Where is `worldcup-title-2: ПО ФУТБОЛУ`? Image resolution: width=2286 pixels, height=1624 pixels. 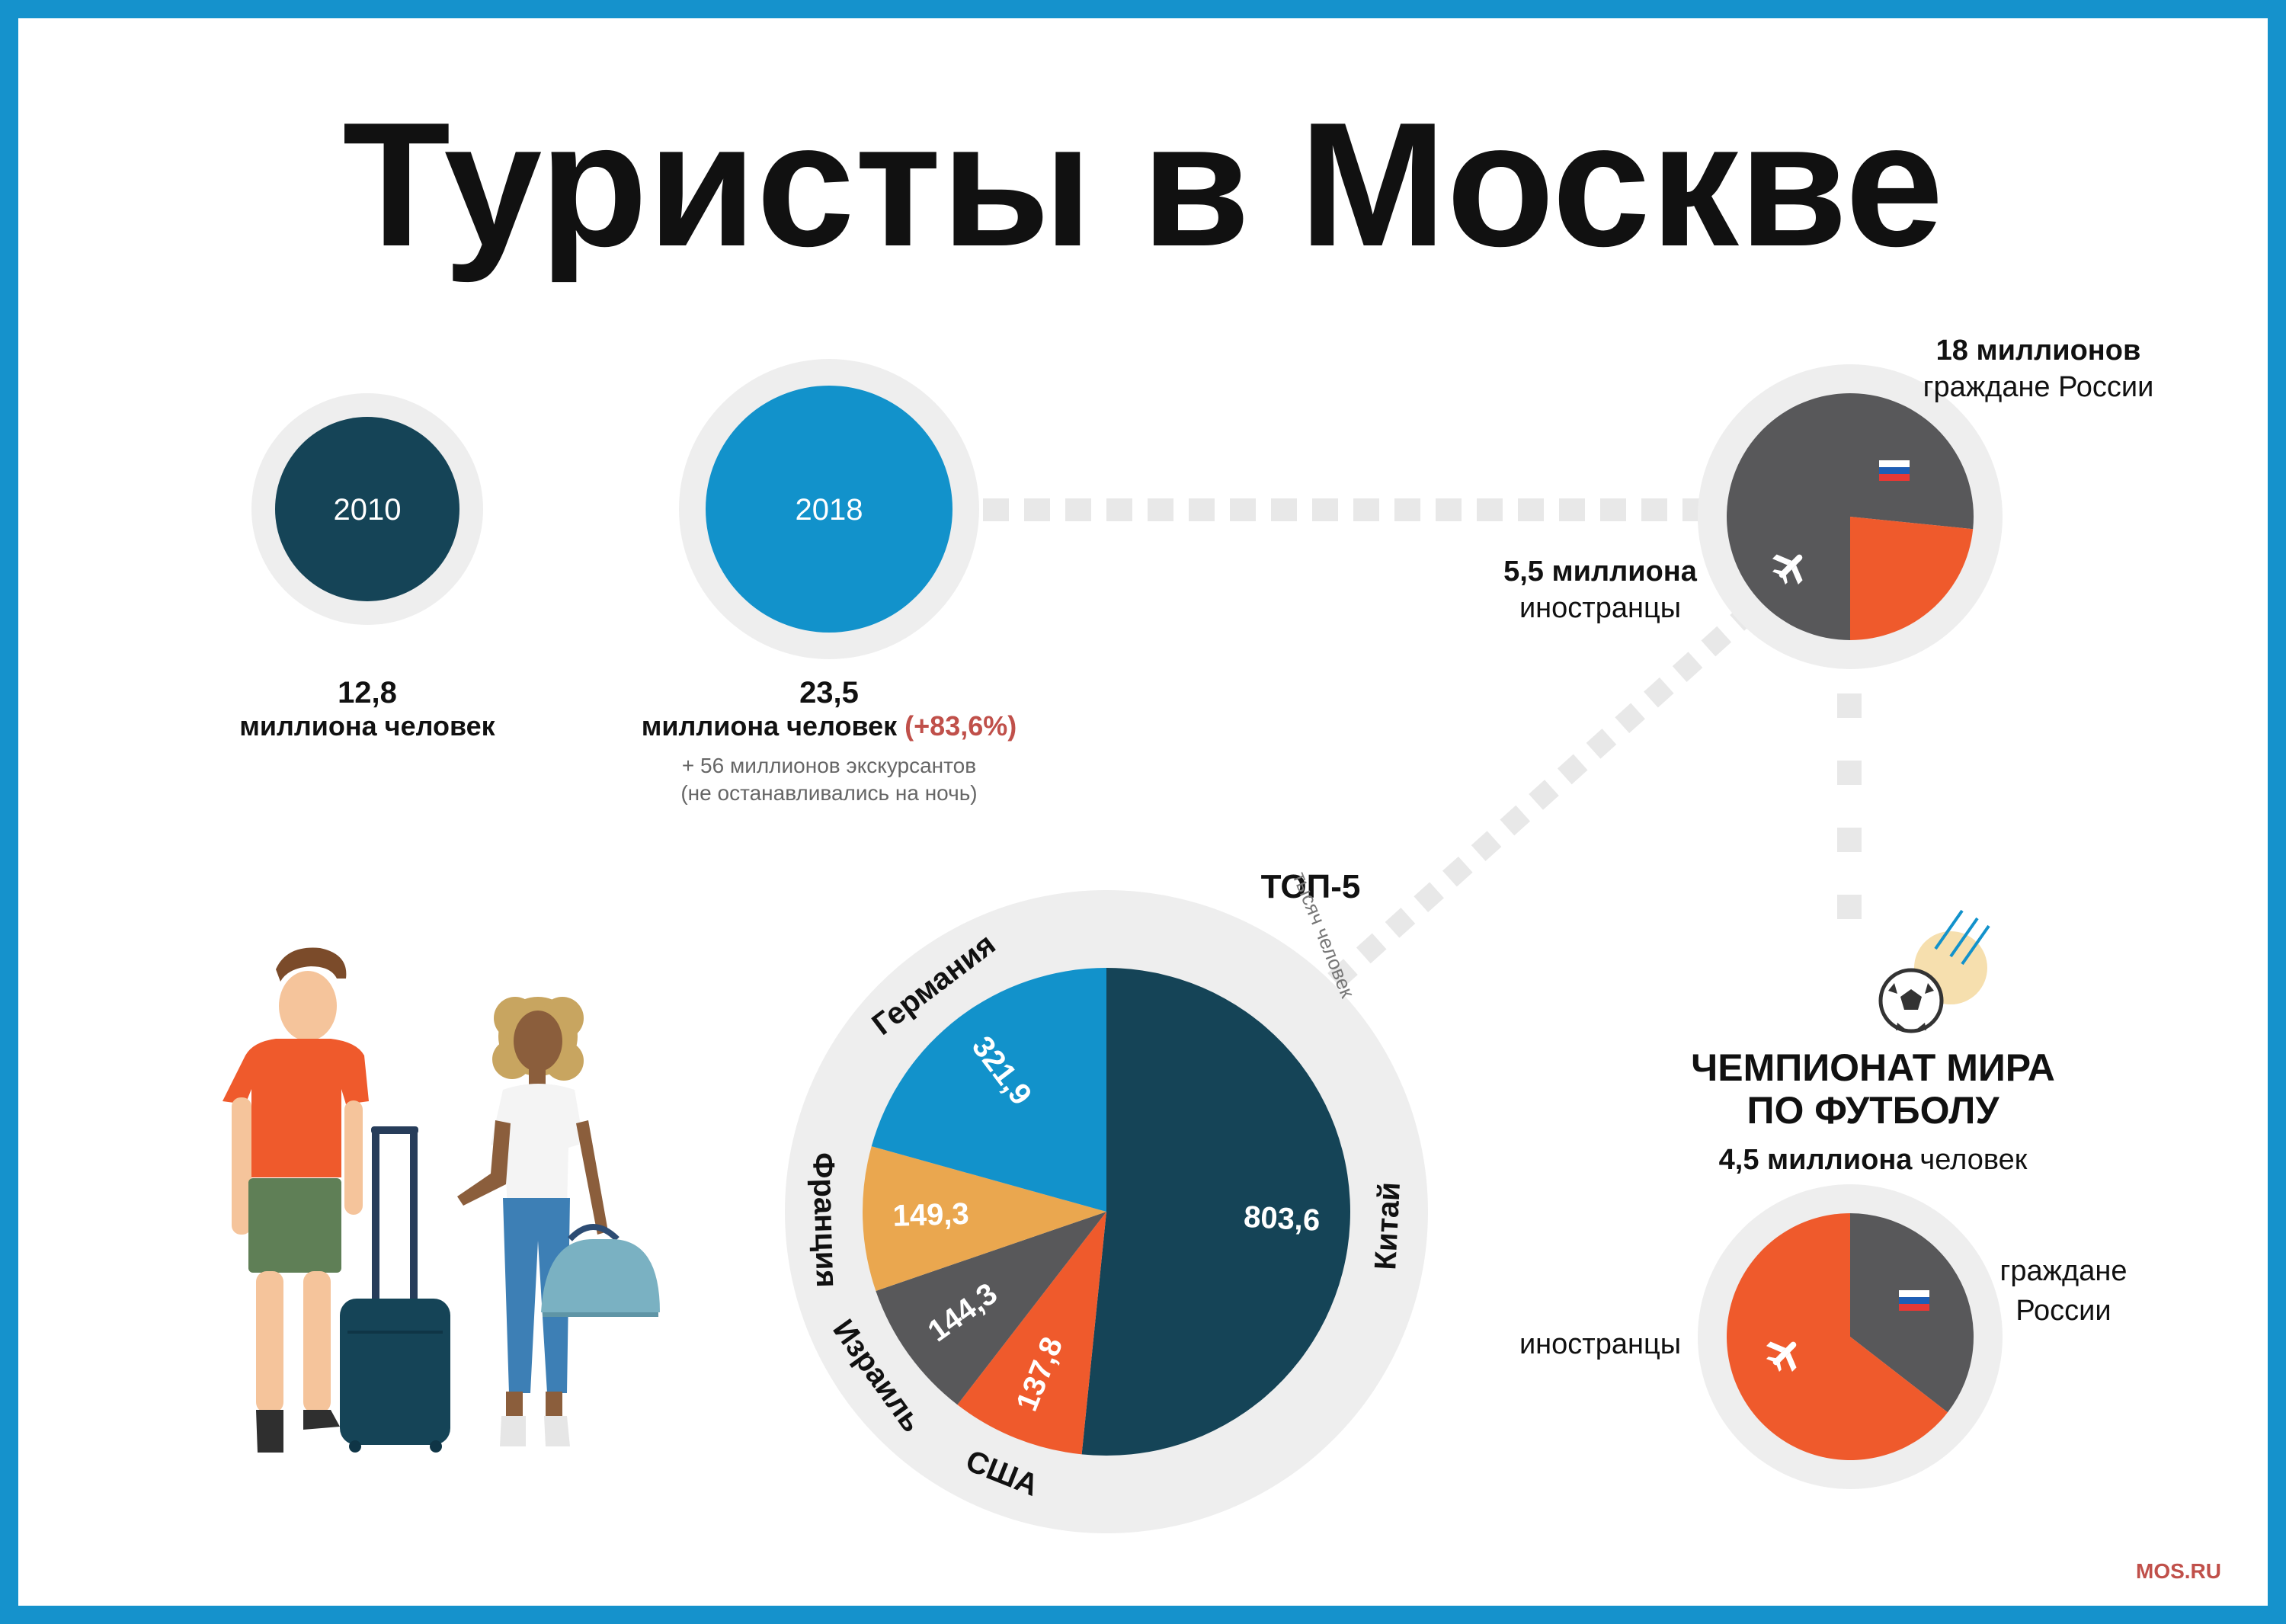
worldcup-title-2: ПО ФУТБОЛУ is located at coordinates (1873, 1110).